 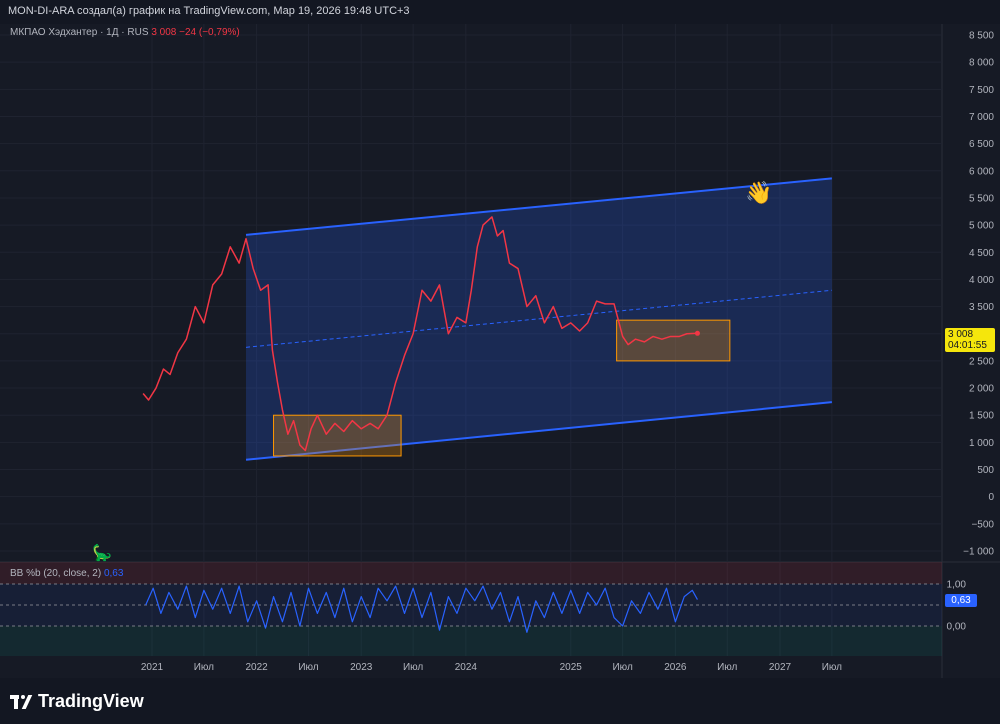 What do you see at coordinates (538, 318) in the screenshot?
I see `channel-median-line` at bounding box center [538, 318].